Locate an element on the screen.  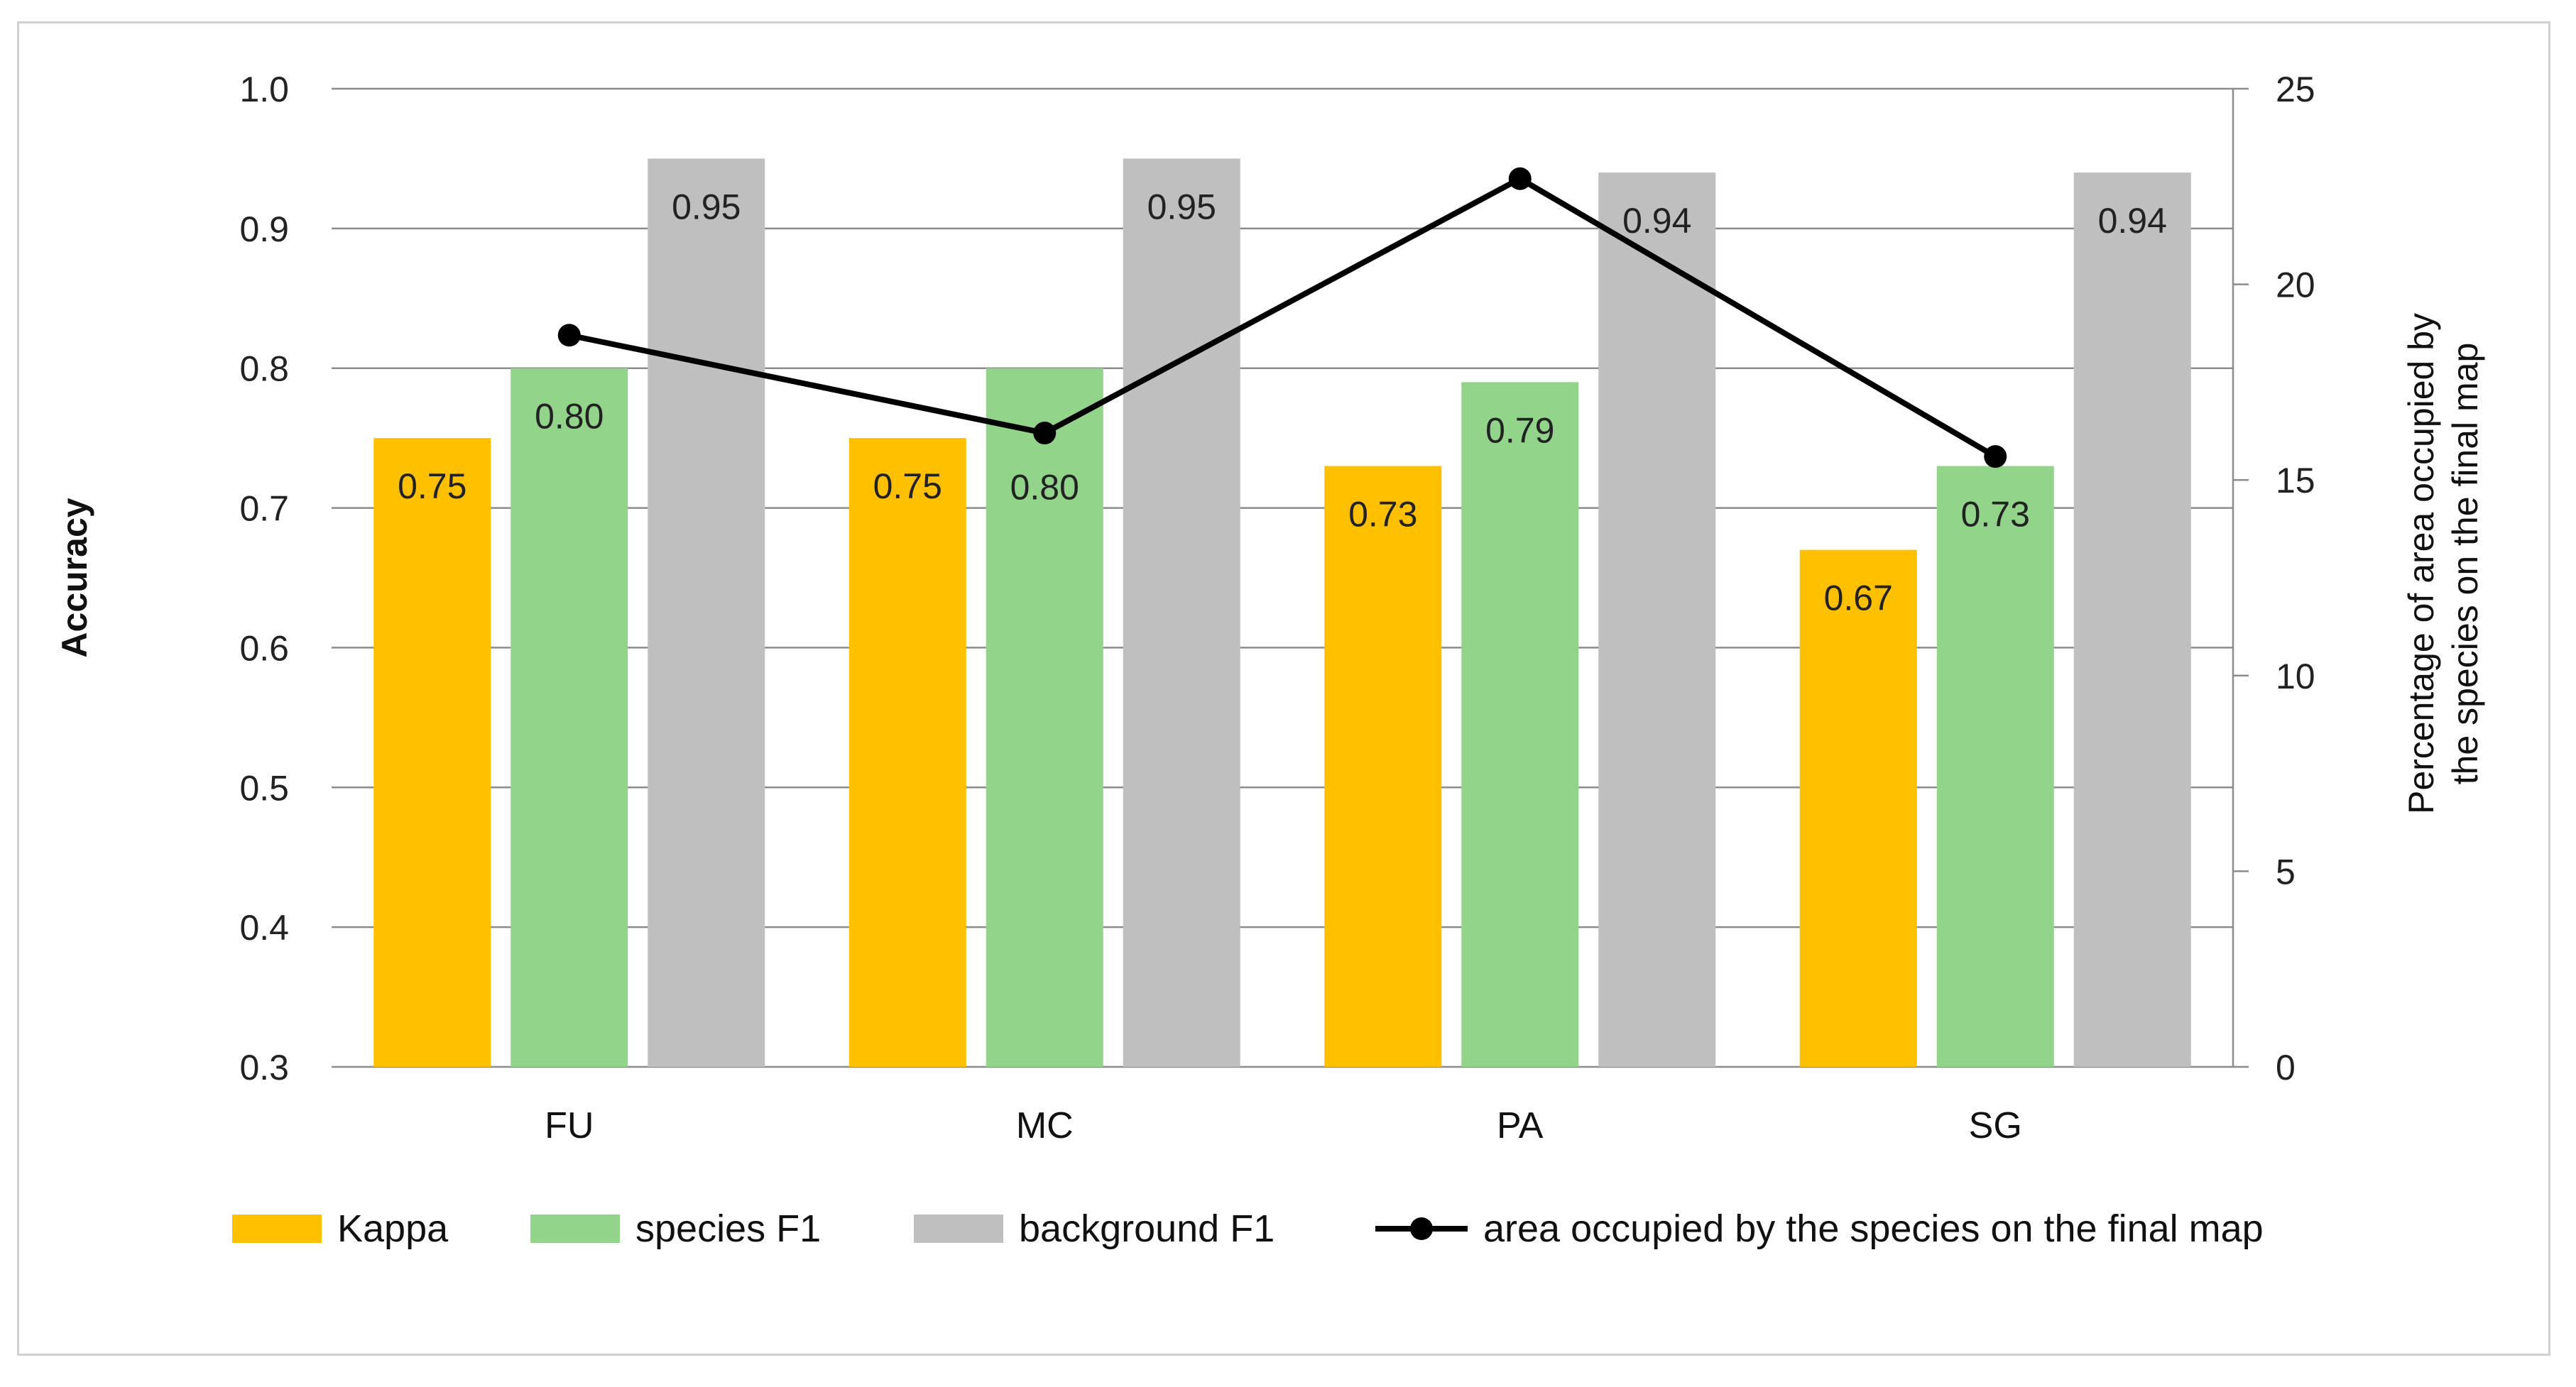
y2-tick-label: 25 is located at coordinates (2295, 90).